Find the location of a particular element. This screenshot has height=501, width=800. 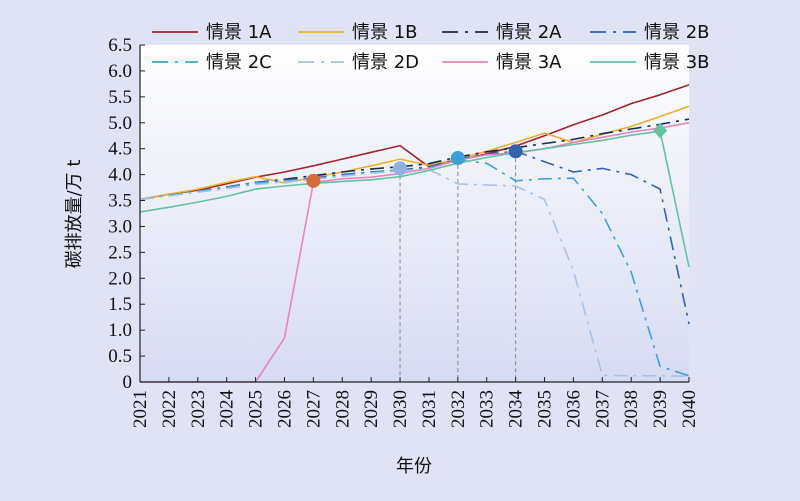

x-tick-label: 2032 is located at coordinates (458, 409).